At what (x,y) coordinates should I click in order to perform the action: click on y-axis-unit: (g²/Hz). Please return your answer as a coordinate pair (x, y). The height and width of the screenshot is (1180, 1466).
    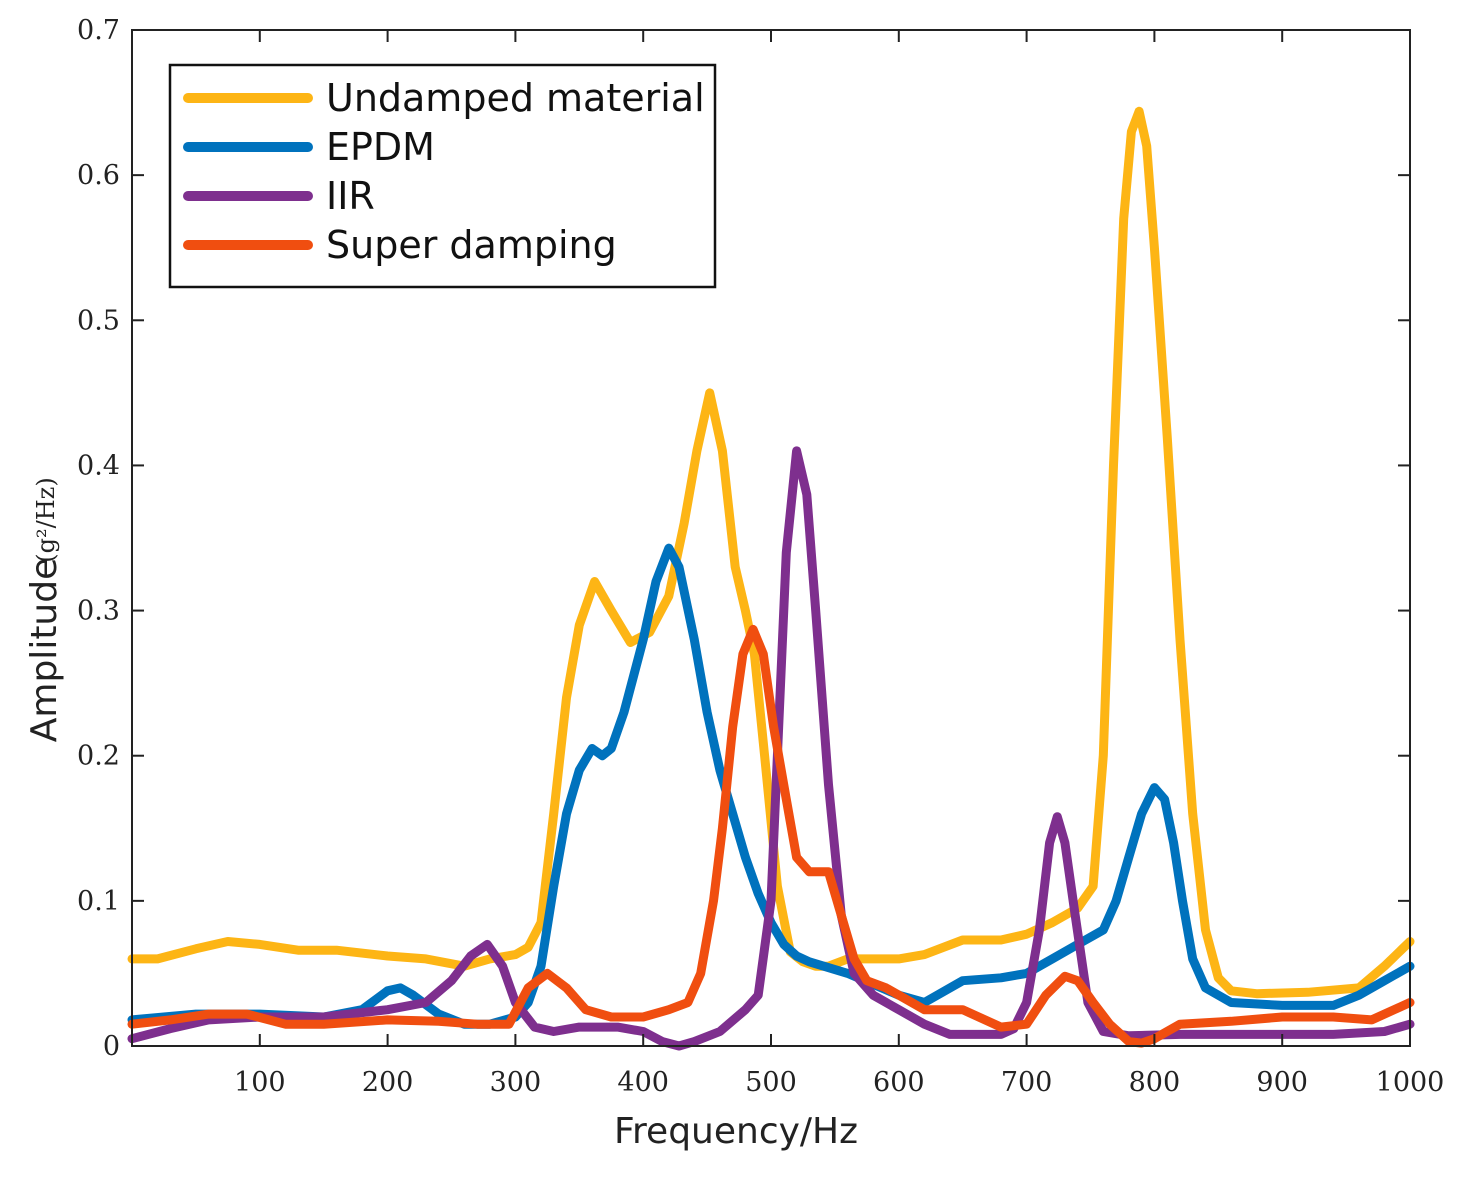
    Looking at the image, I should click on (46, 519).